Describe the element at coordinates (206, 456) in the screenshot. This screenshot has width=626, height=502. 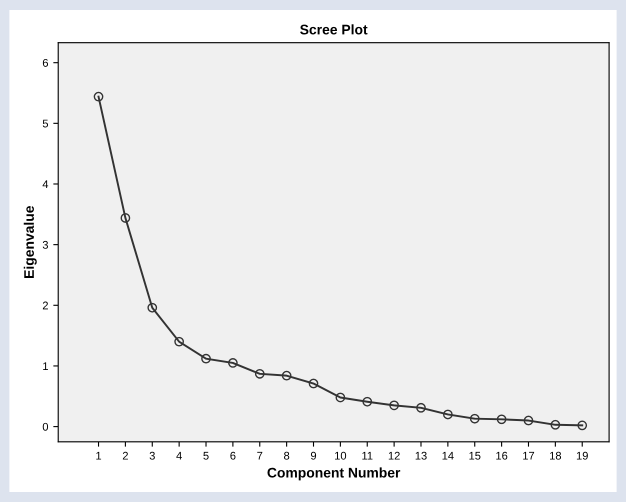
I see `x-tick-label: 5` at that location.